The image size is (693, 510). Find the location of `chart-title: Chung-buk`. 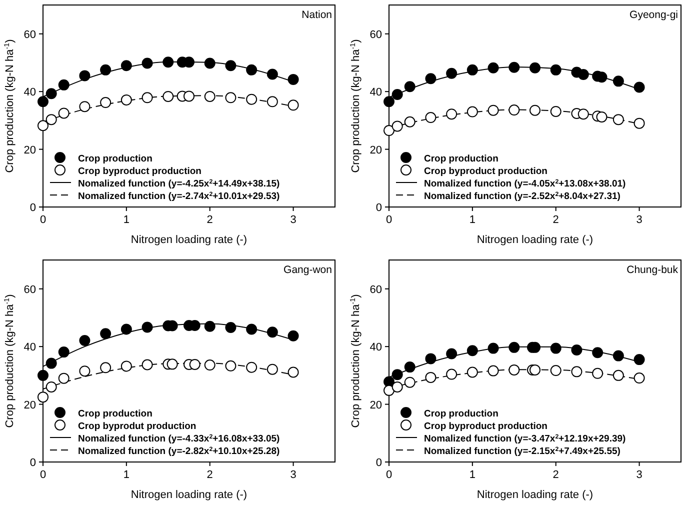

chart-title: Chung-buk is located at coordinates (652, 270).